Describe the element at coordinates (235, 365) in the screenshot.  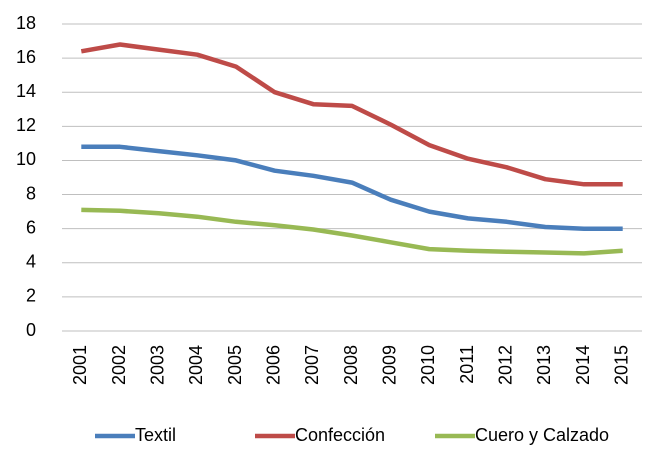
I see `x-tick-label: 2005` at that location.